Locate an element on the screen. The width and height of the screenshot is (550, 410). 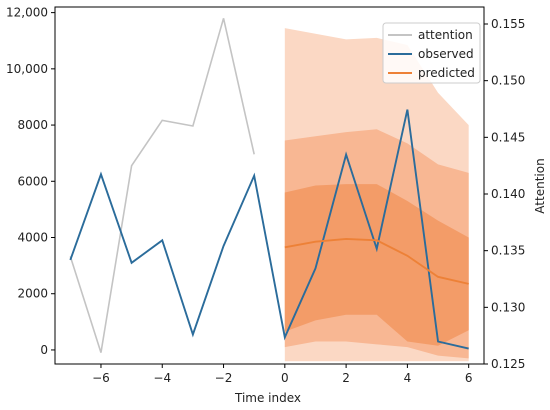
predicted-line is located at coordinates (376, 261).